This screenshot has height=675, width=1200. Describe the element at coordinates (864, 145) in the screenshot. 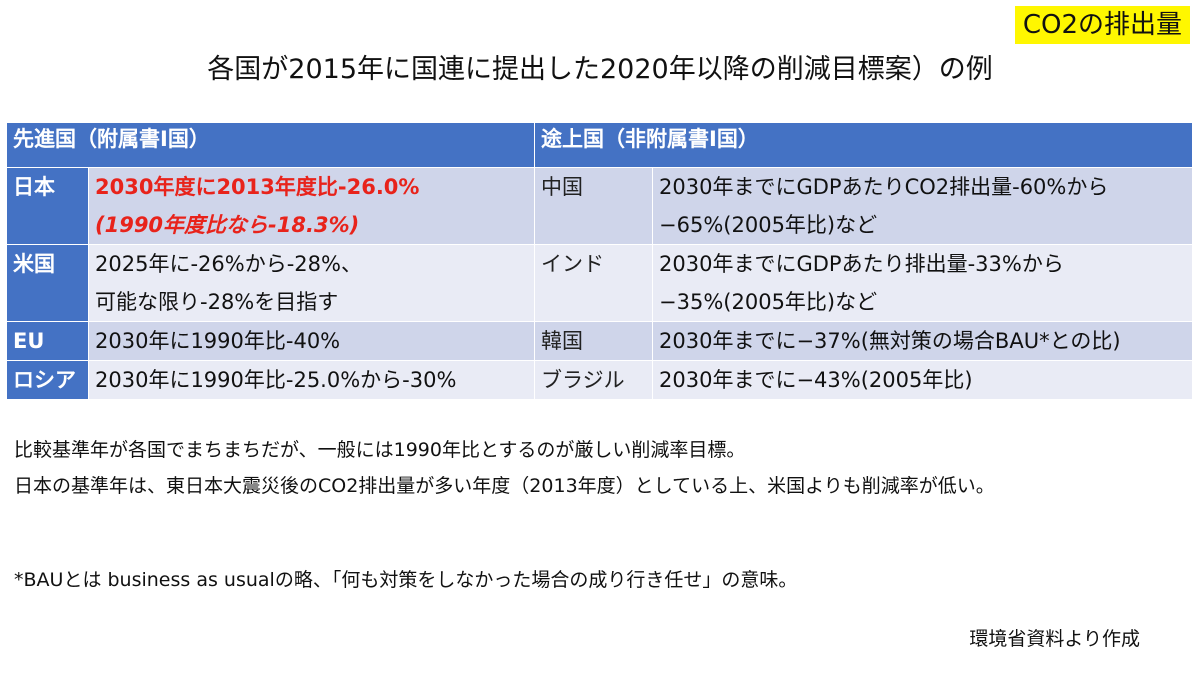

I see `header-developing: 途上国（非附属書I国）` at that location.